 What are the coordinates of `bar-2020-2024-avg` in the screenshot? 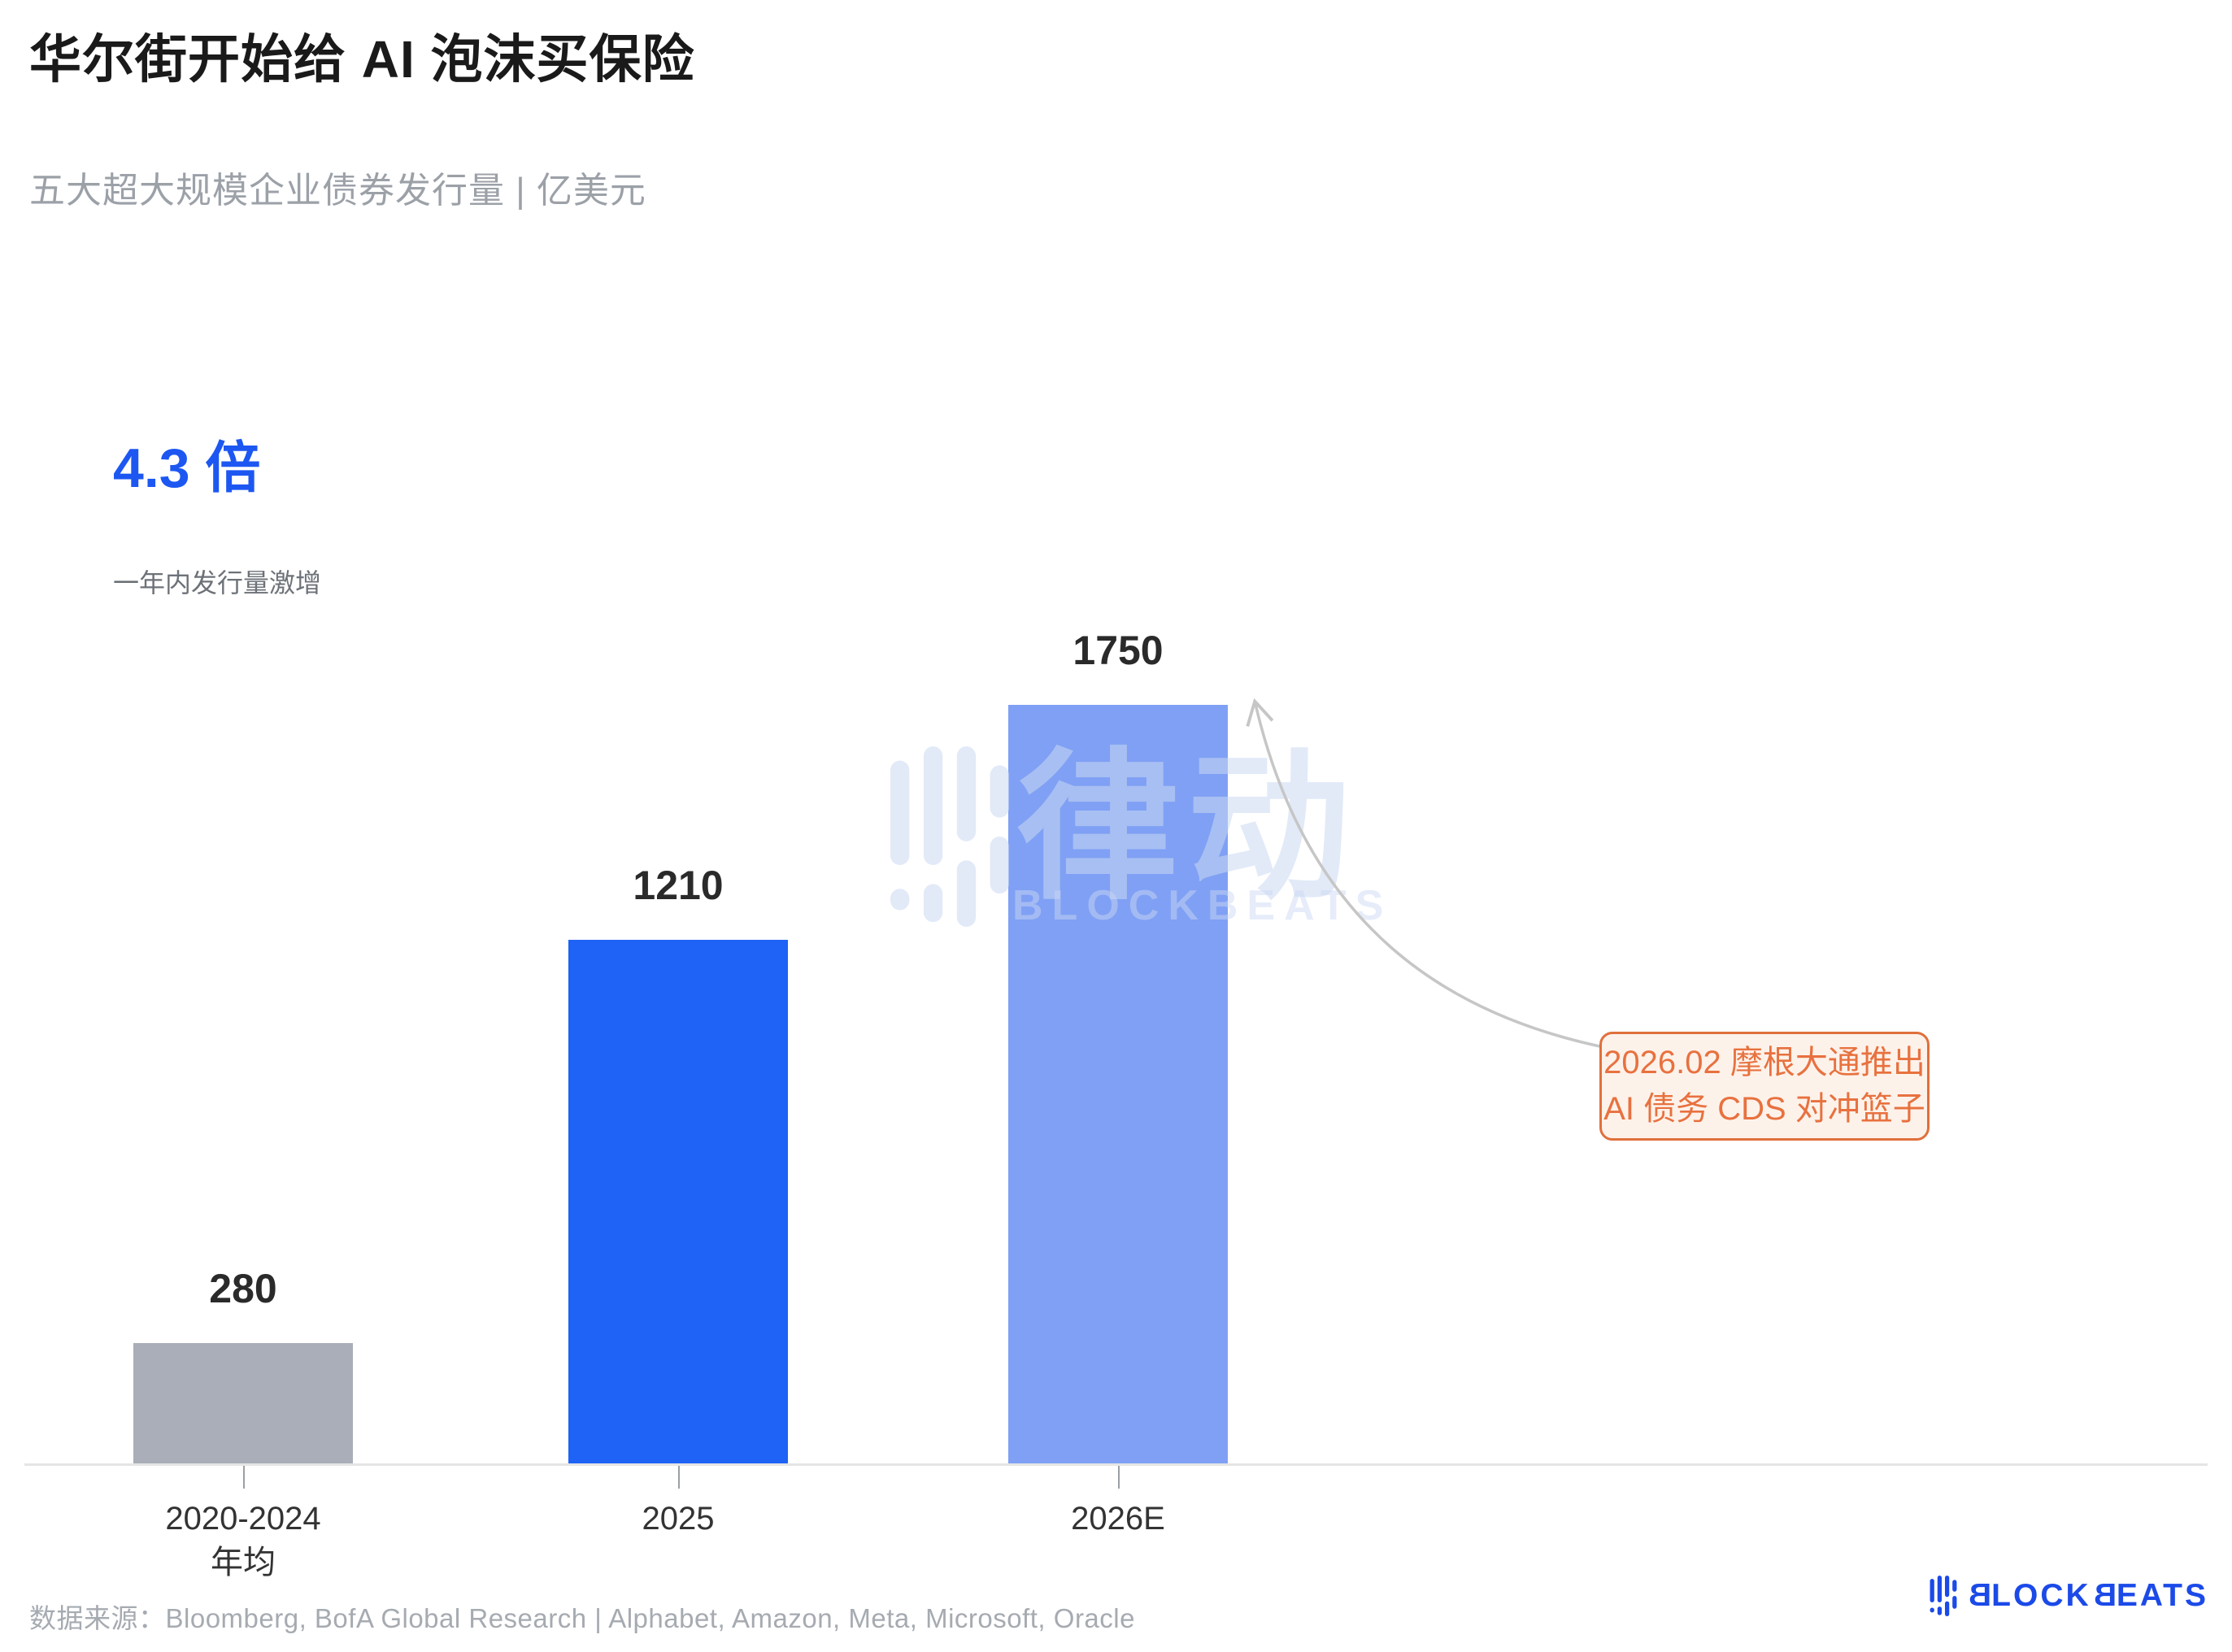 It's located at (243, 1404).